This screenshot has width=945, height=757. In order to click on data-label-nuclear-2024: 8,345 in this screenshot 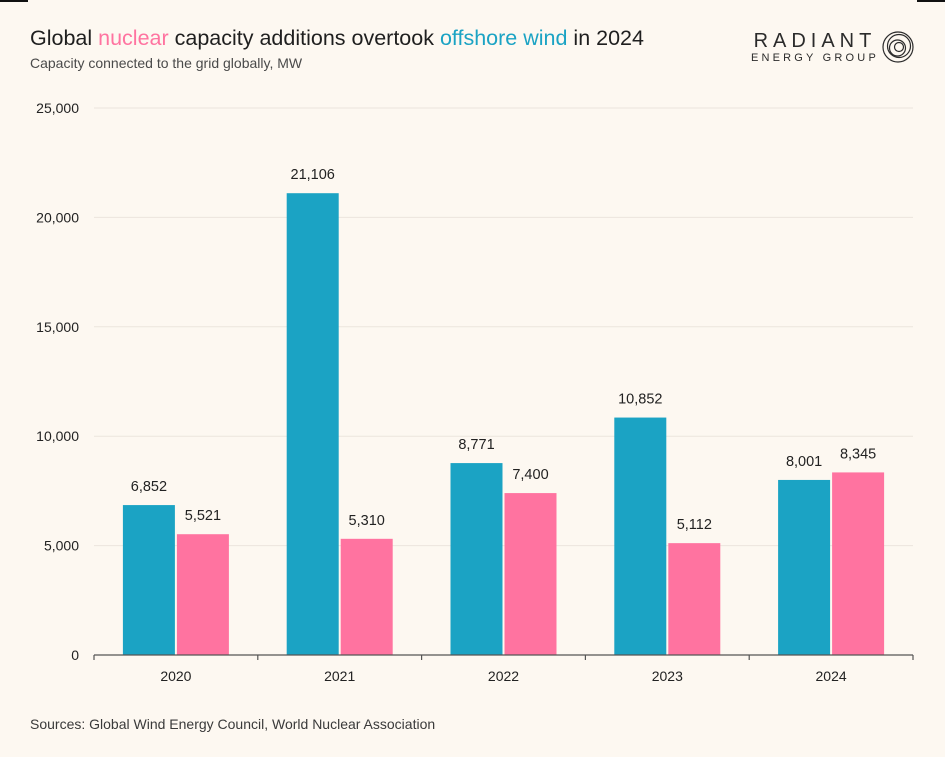, I will do `click(858, 454)`.